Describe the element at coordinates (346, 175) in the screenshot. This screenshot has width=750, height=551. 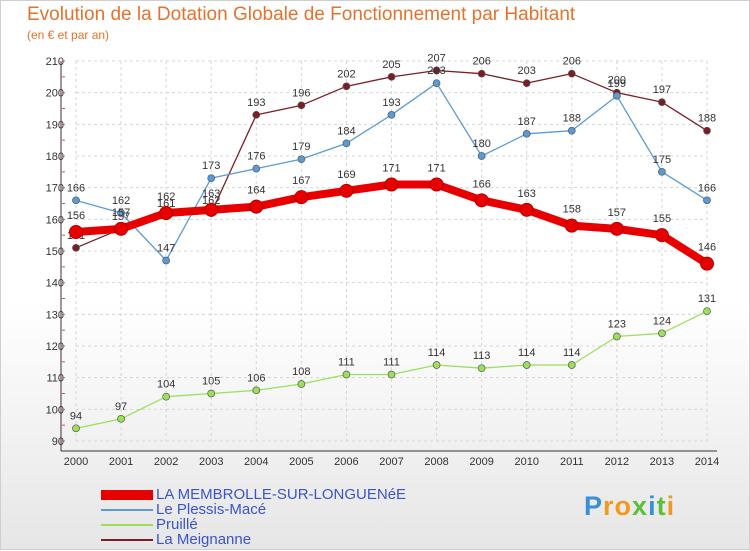
I see `data-label: 169` at that location.